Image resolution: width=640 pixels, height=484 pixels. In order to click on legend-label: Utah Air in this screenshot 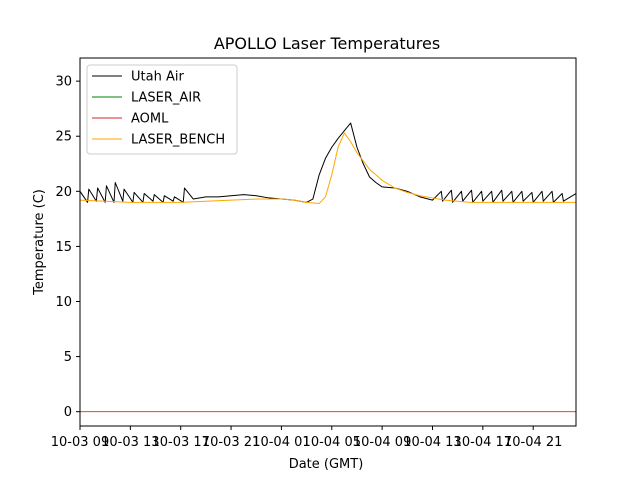, I will do `click(157, 77)`.